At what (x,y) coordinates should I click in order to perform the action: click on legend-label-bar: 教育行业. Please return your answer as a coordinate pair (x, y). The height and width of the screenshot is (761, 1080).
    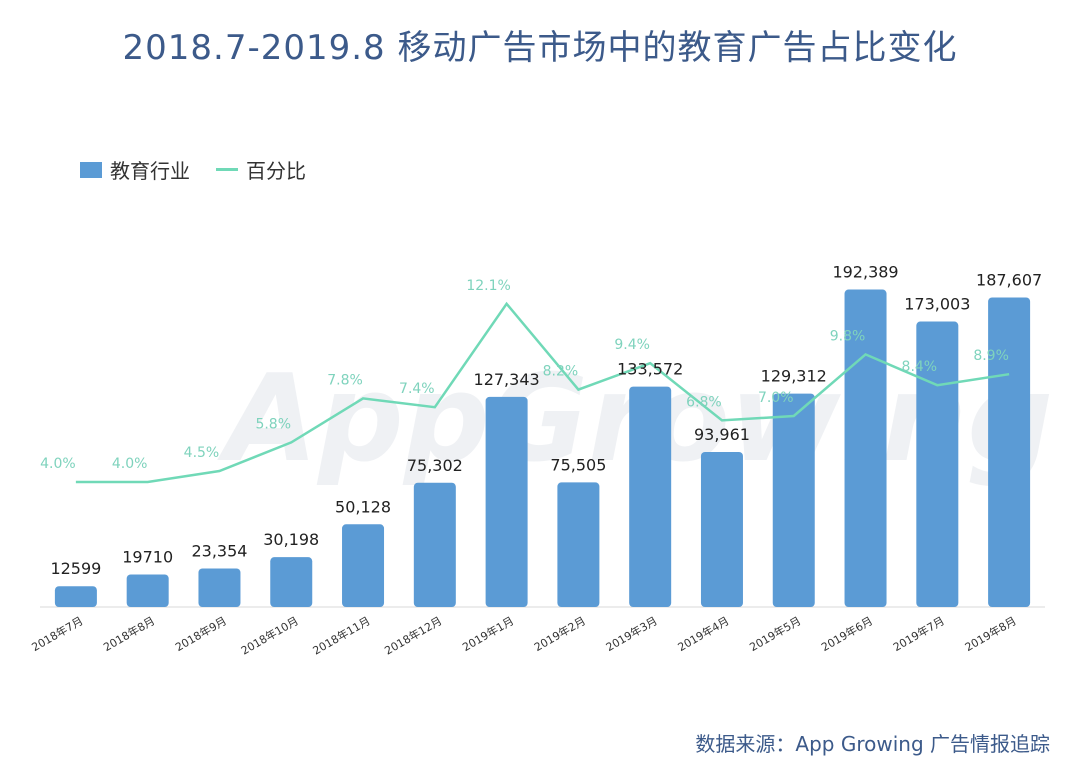
    Looking at the image, I should click on (150, 171).